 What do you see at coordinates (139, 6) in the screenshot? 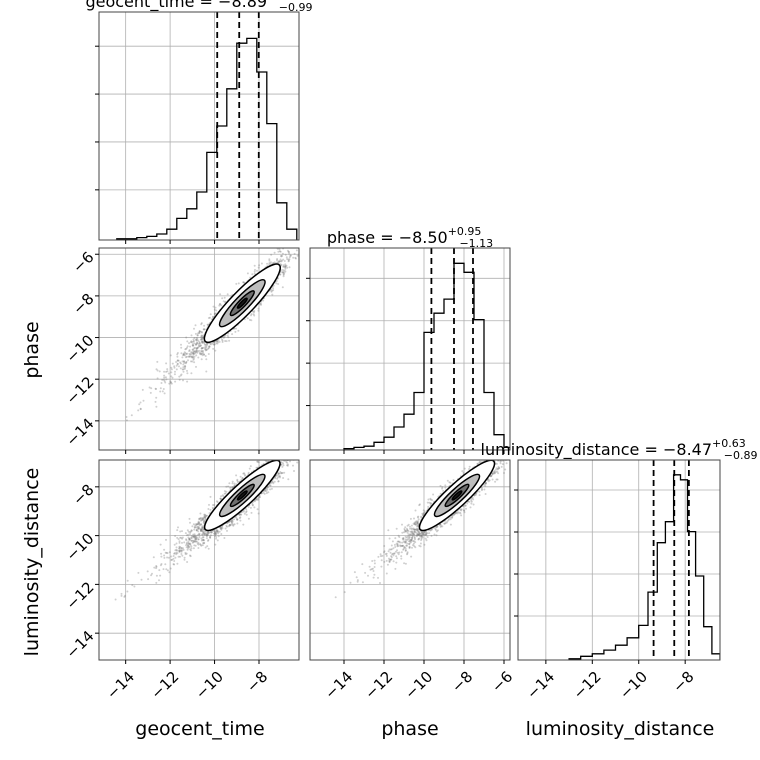
I see `title-name: geocent_time` at bounding box center [139, 6].